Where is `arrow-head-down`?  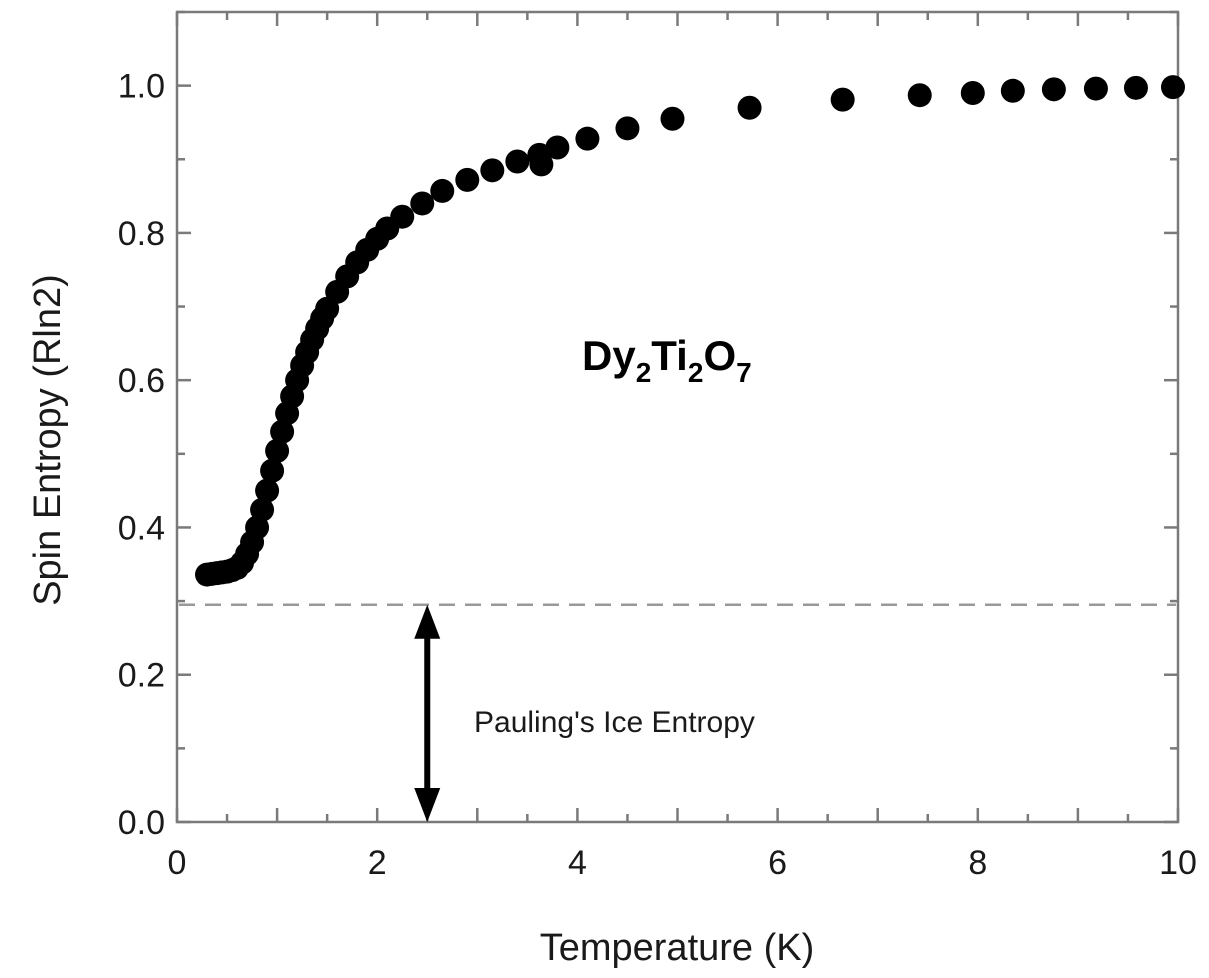 arrow-head-down is located at coordinates (427, 805).